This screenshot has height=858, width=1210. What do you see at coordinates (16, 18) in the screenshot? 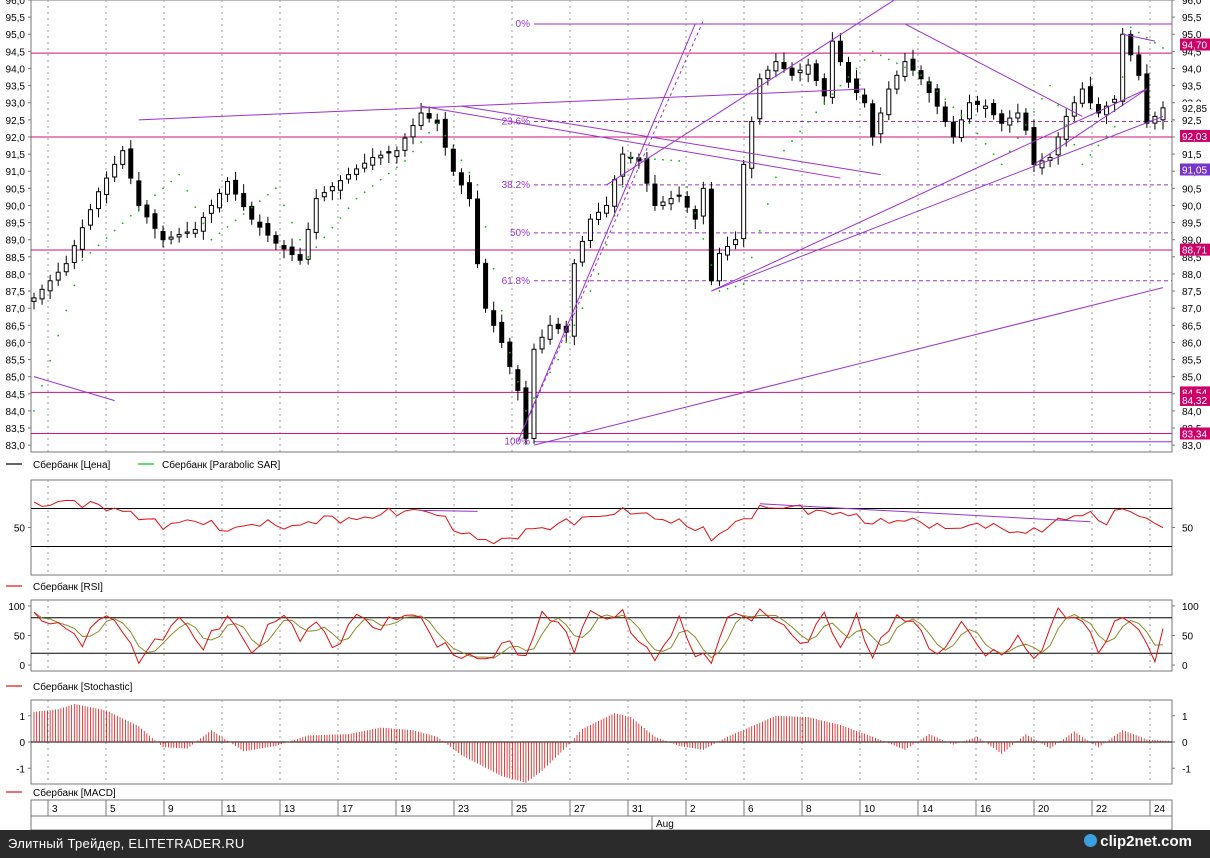
I see `left-tick-label: 95,5` at bounding box center [16, 18].